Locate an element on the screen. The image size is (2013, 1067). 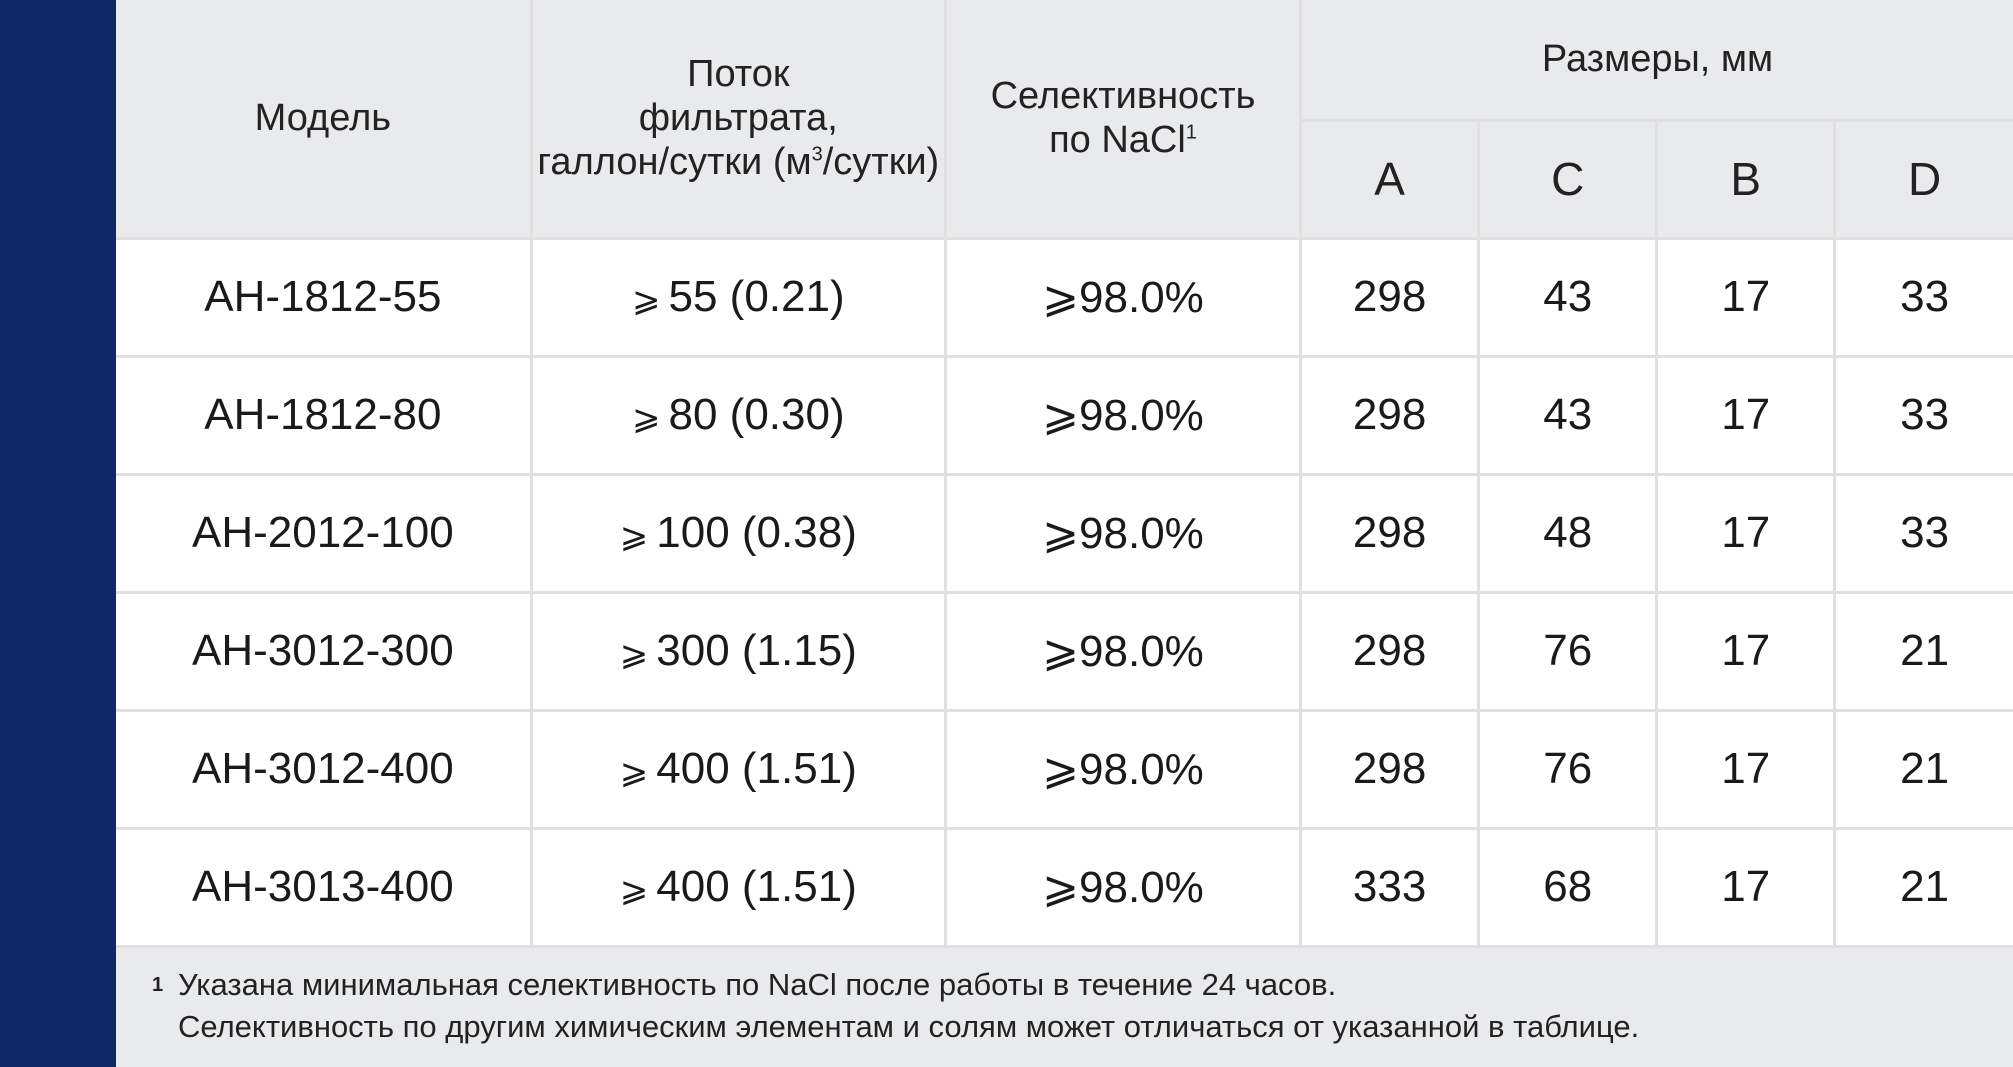
table-row: AH-3012-400 ⩾ 400 (1.51) ⩾98.0% 298 76 17 21 is located at coordinates (1064, 770).